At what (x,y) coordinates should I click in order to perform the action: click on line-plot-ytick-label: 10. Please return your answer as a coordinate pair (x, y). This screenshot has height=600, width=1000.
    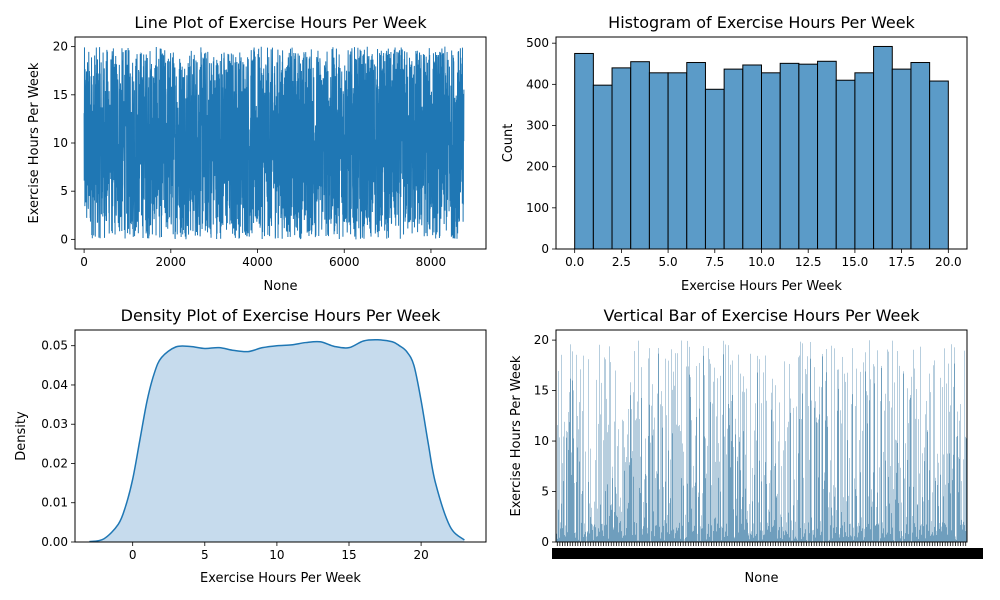
    Looking at the image, I should click on (60, 143).